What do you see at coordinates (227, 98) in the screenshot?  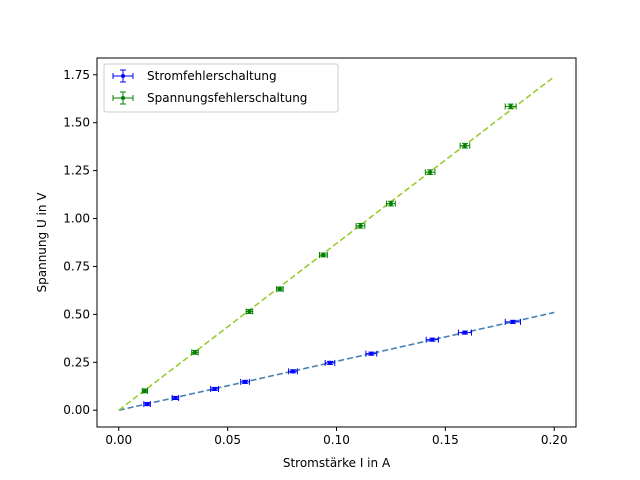 I see `legend-label: Spannungsfehlerschaltung` at bounding box center [227, 98].